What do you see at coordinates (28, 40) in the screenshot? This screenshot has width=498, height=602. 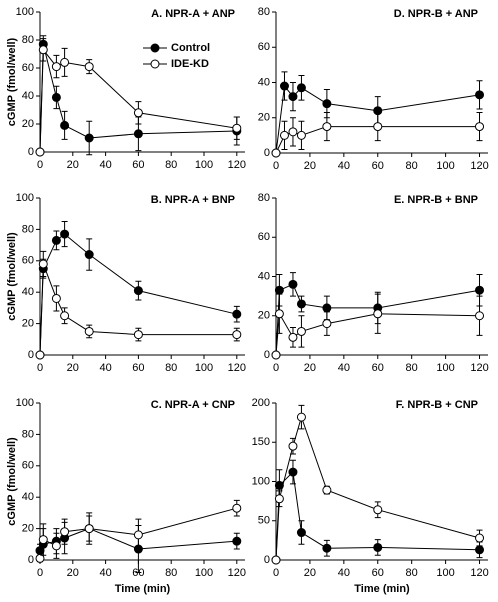 I see `y-tick-label: 80` at bounding box center [28, 40].